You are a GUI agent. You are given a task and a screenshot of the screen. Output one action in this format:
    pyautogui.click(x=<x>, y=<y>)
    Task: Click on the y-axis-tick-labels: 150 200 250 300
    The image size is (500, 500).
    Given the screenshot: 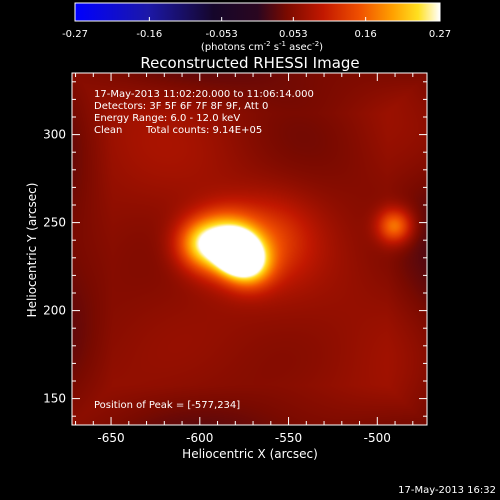 What is the action you would take?
    pyautogui.click(x=54, y=267)
    